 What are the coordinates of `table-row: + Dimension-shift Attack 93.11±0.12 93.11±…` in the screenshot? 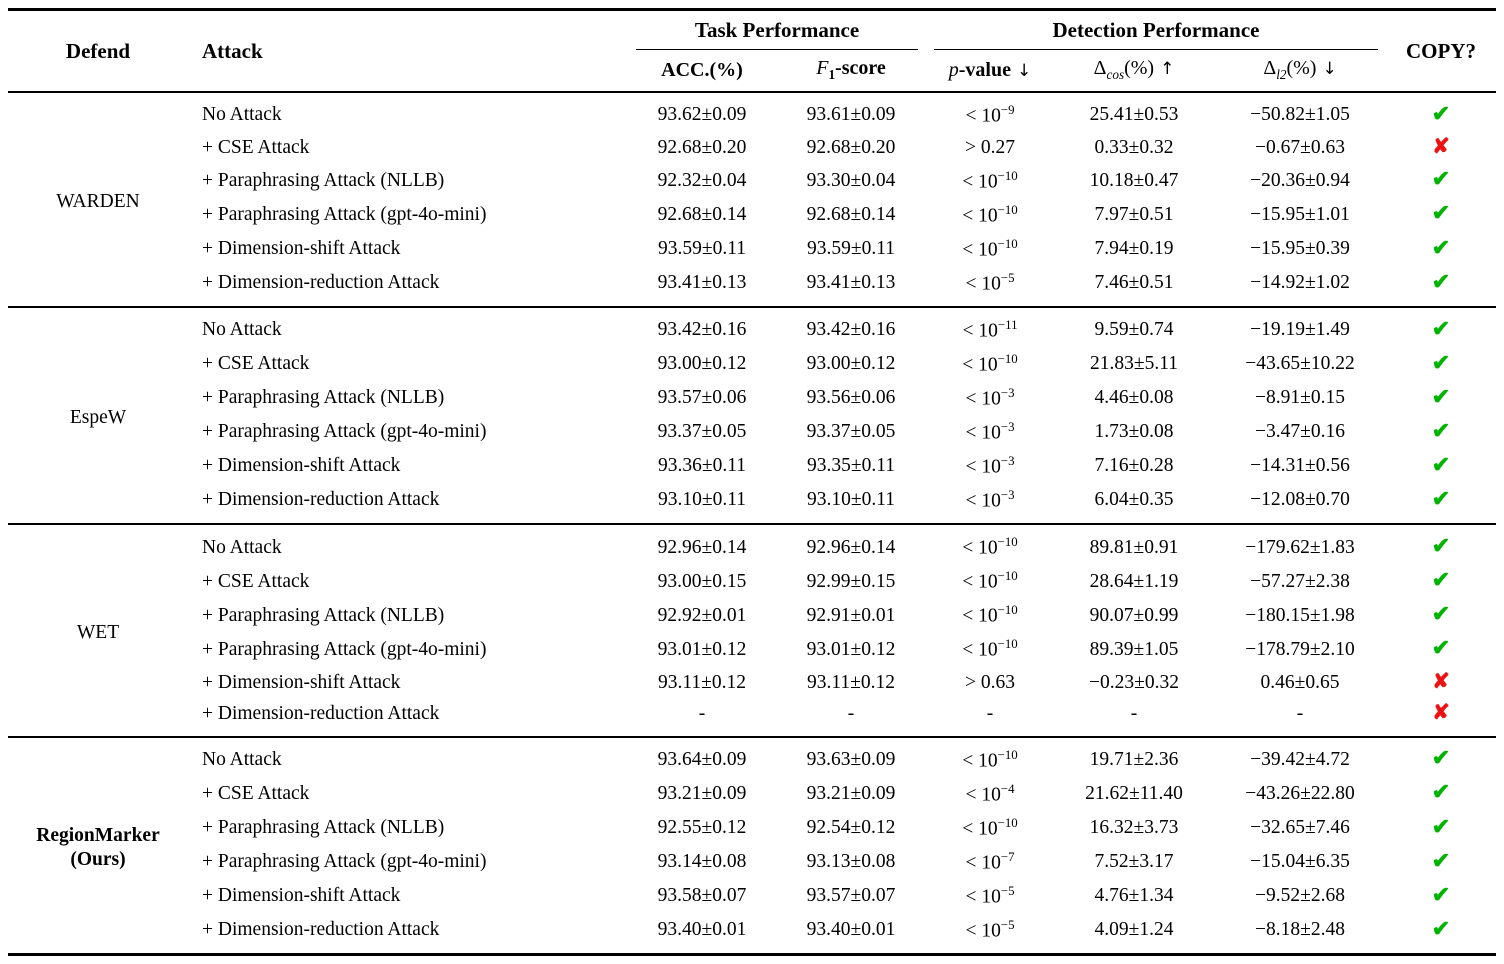 It's located at (752, 683).